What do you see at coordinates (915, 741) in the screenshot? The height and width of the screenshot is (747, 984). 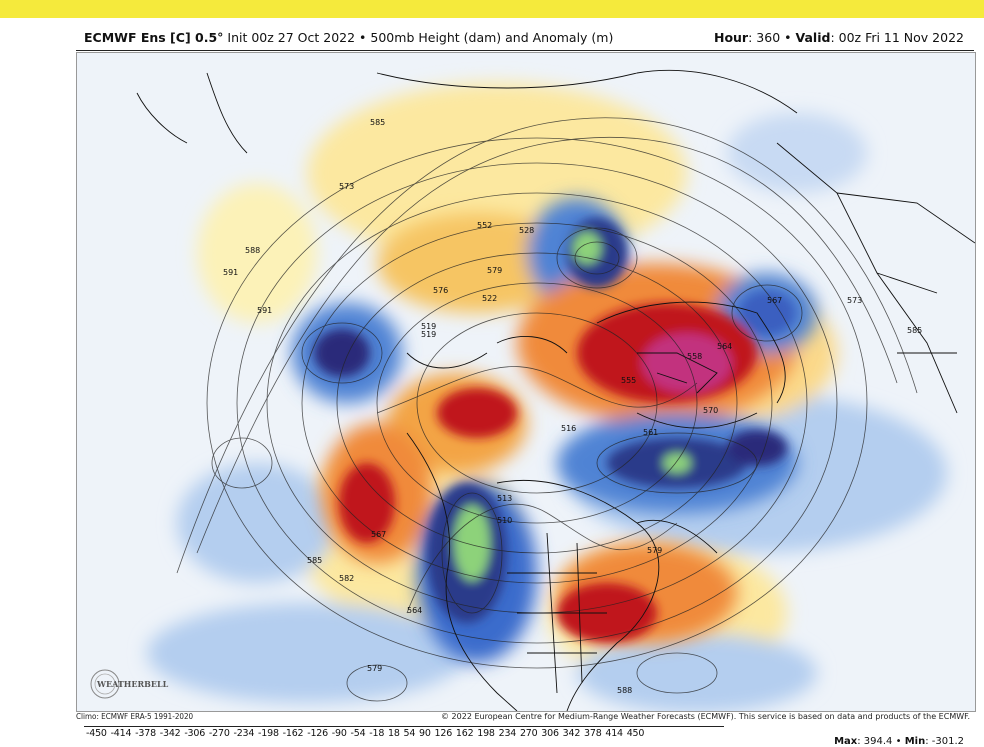 I see `min-label: Min` at bounding box center [915, 741].